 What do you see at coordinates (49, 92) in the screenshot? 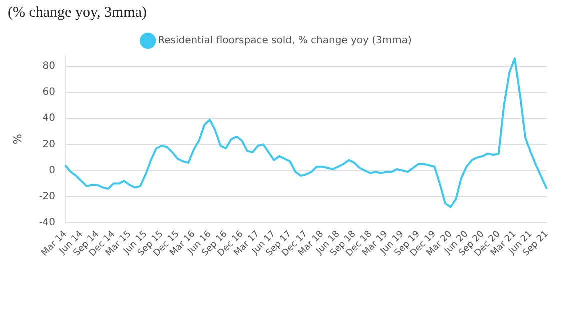
I see `y-tick-label: 60` at bounding box center [49, 92].